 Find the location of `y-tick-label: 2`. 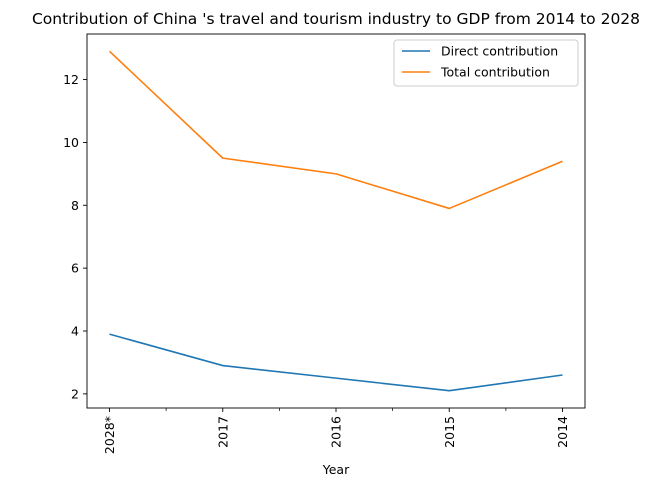

y-tick-label: 2 is located at coordinates (75, 393).